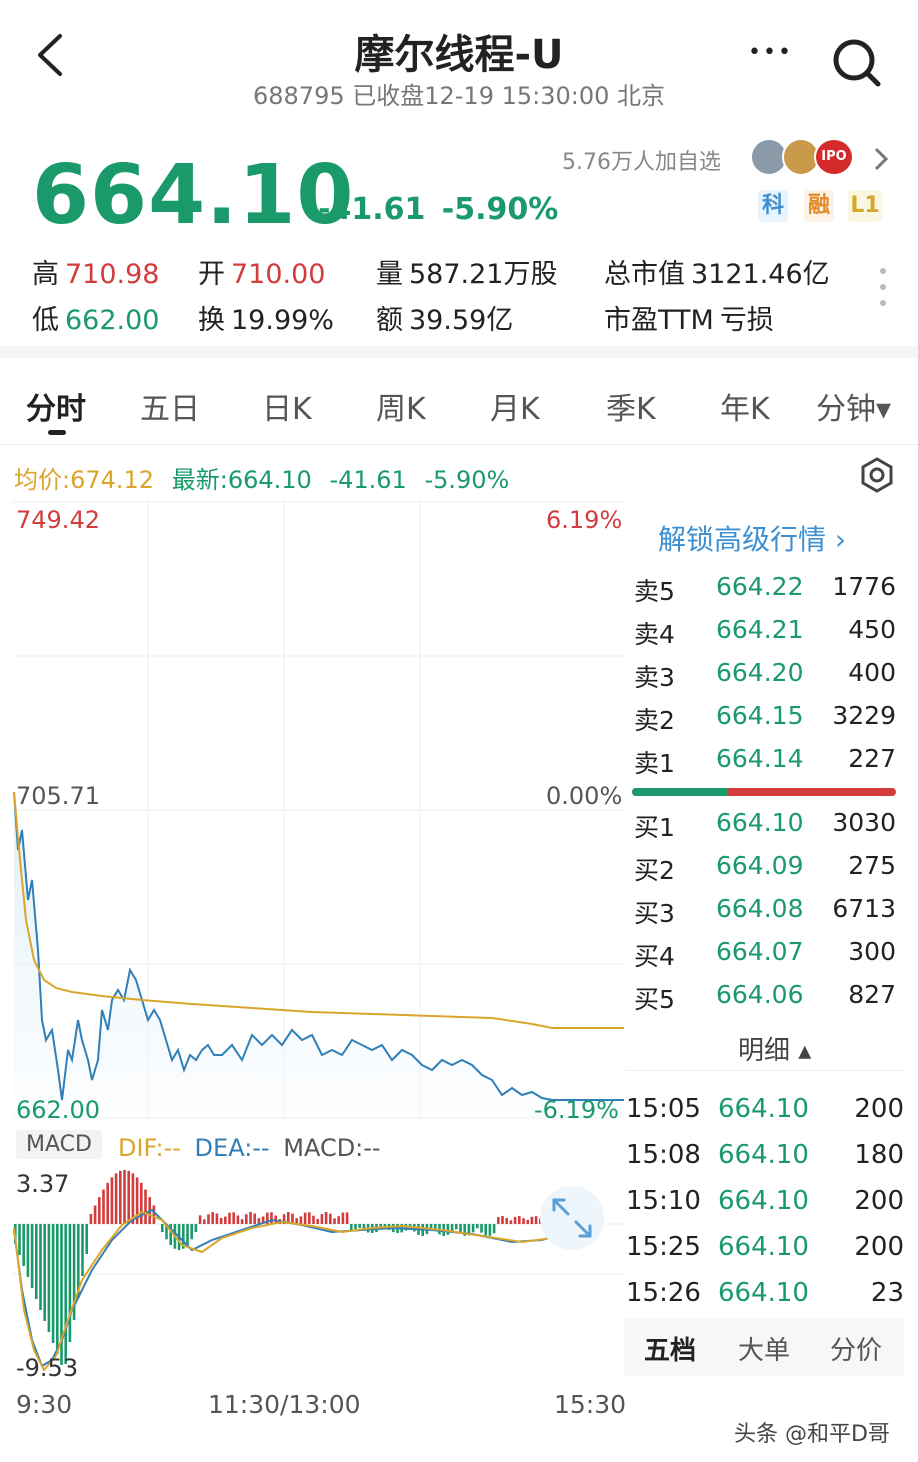  Describe the element at coordinates (57, 432) in the screenshot. I see `tab-indicator` at that location.